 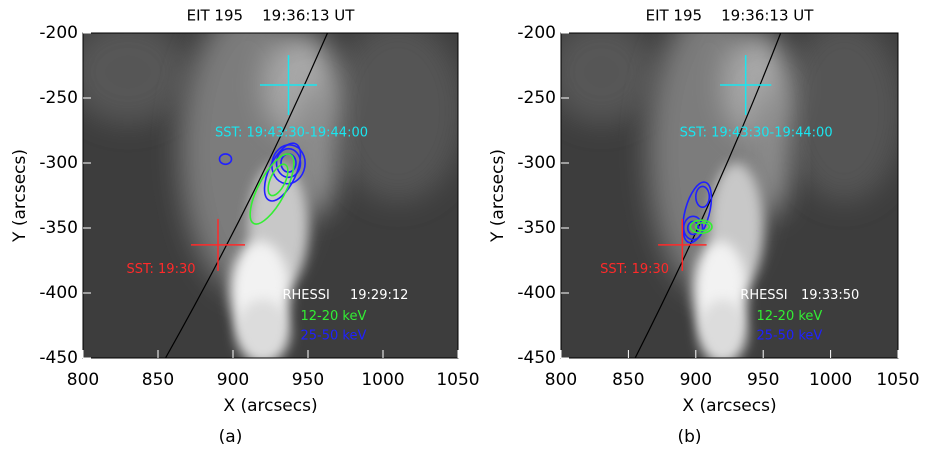 I want to click on panel-label: (b), so click(x=689, y=437).